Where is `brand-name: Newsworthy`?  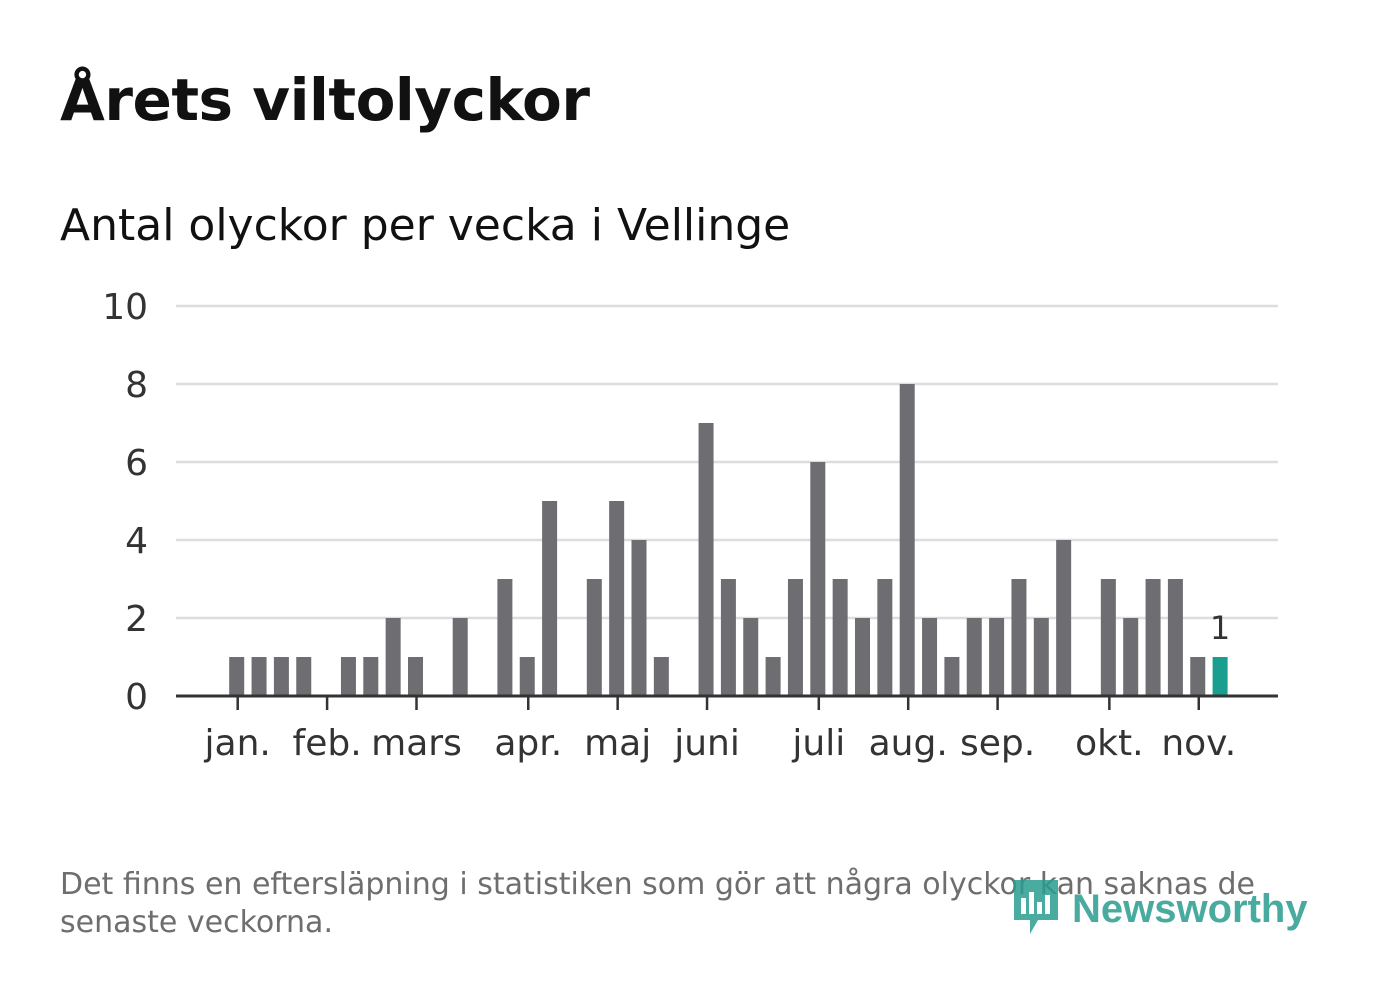
brand-name: Newsworthy is located at coordinates (1190, 908).